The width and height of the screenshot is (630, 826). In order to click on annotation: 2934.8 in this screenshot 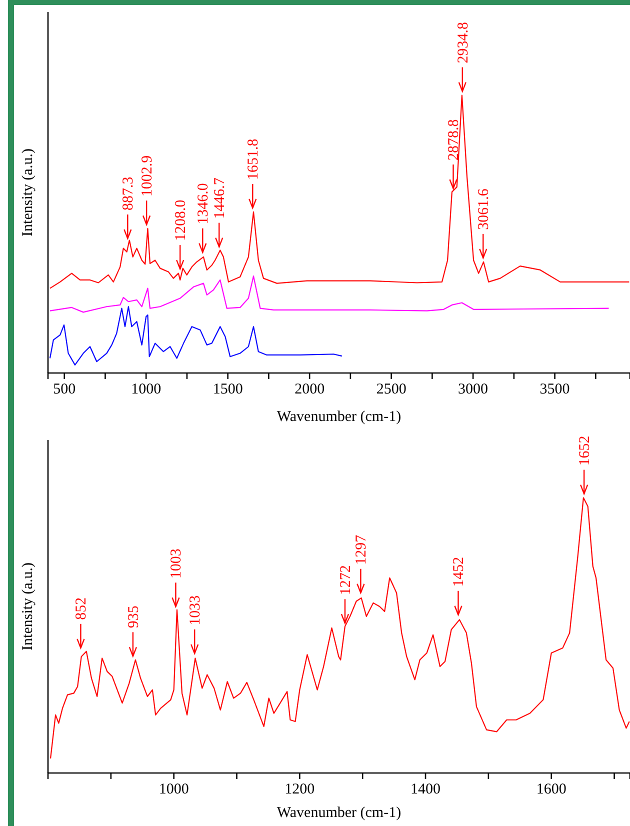, I will do `click(463, 43)`.